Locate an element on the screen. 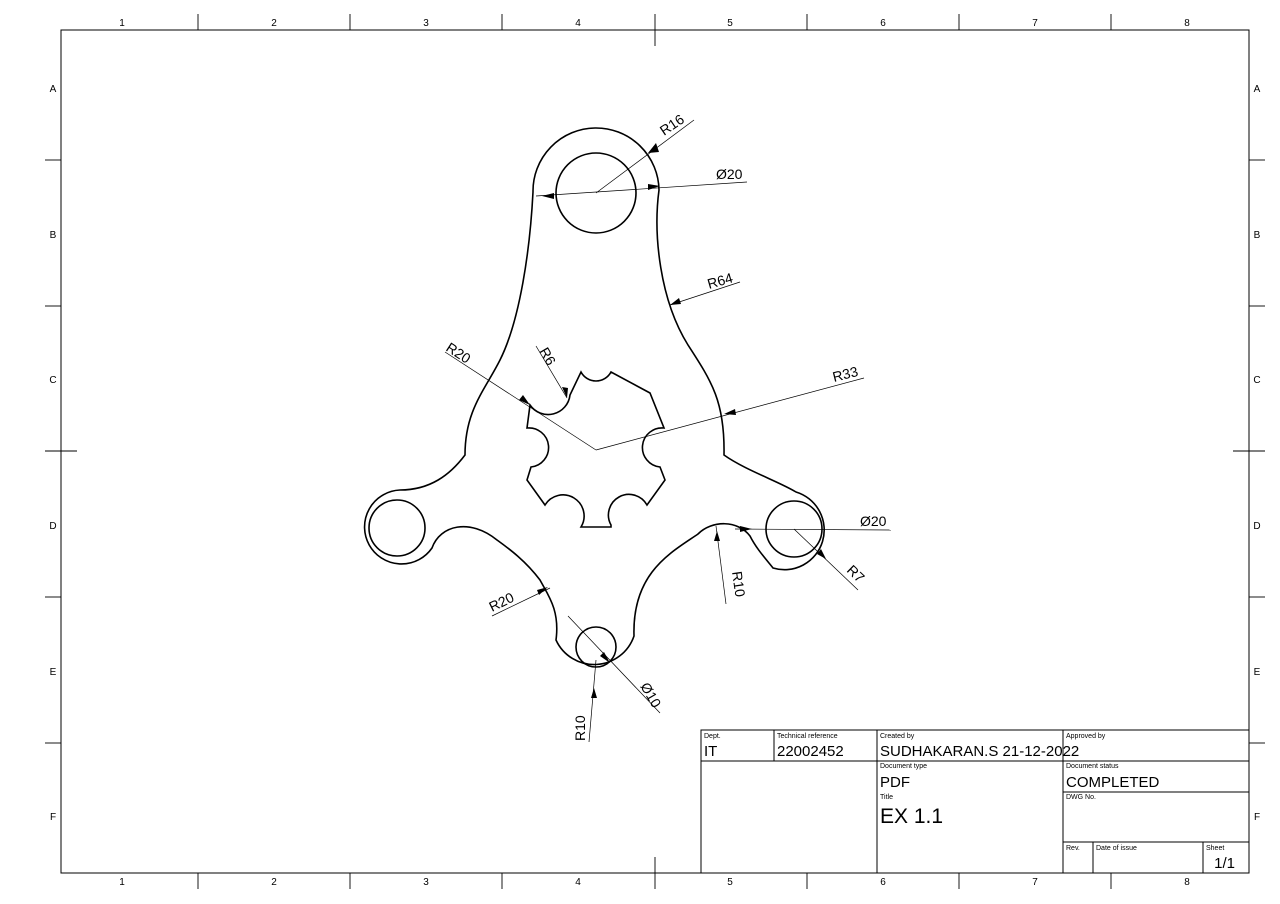 The height and width of the screenshot is (904, 1280). tb-createdby-label: Created by is located at coordinates (897, 736).